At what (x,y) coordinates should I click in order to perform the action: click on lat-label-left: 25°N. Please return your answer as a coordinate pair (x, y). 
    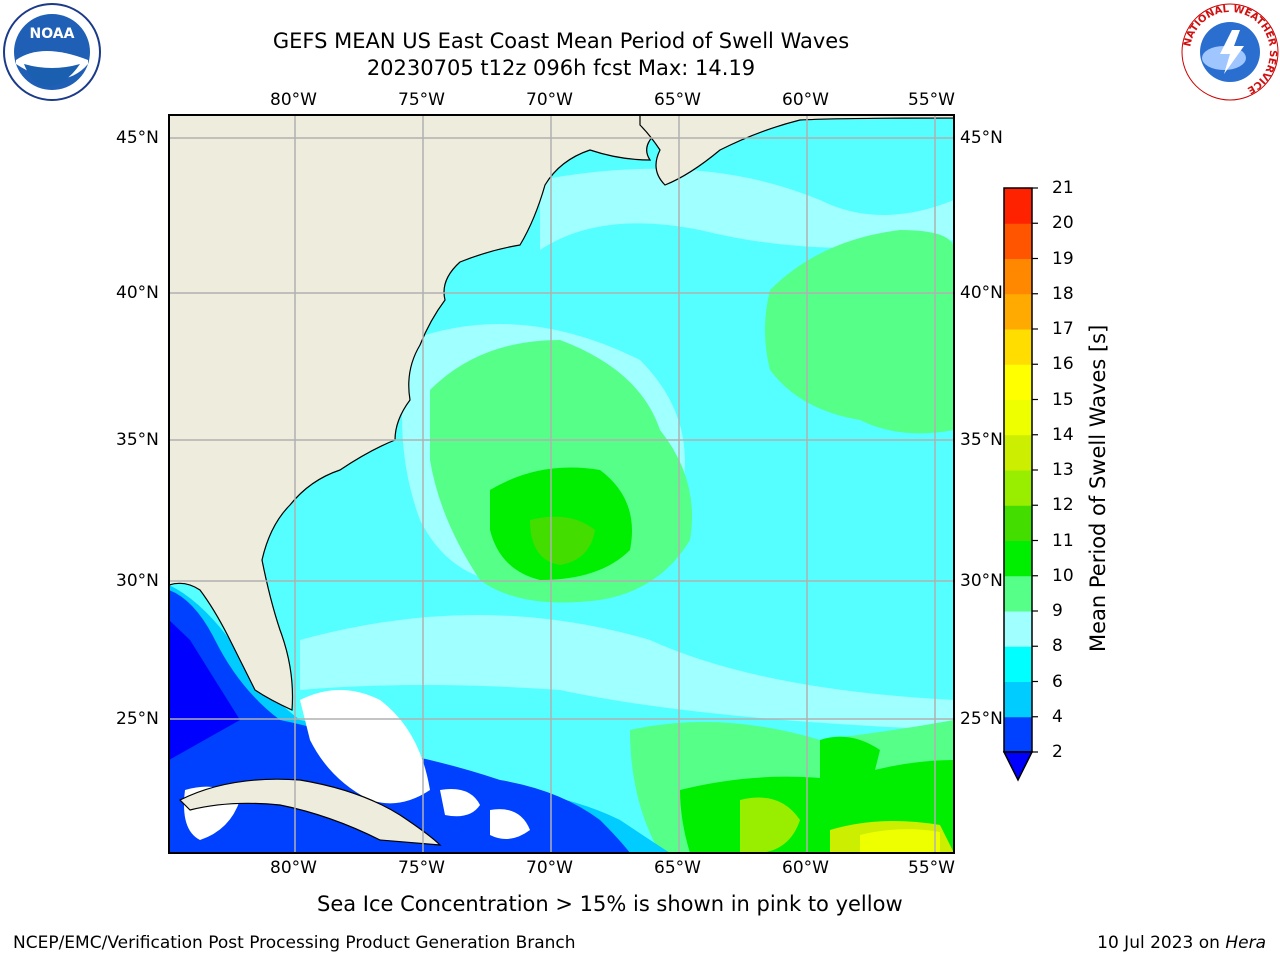
    Looking at the image, I should click on (137, 719).